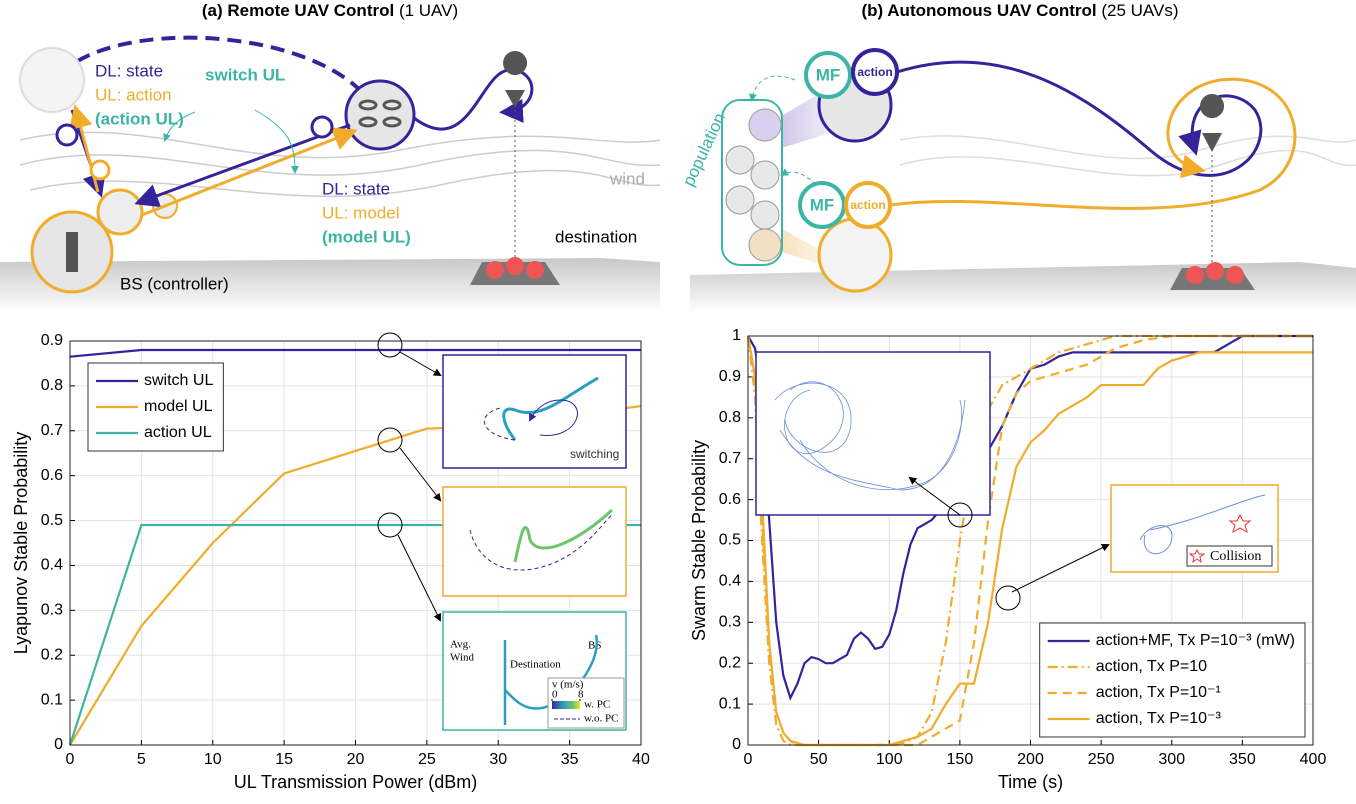 The image size is (1356, 804). What do you see at coordinates (730, 622) in the screenshot?
I see `y-tick-label: 0.3` at bounding box center [730, 622].